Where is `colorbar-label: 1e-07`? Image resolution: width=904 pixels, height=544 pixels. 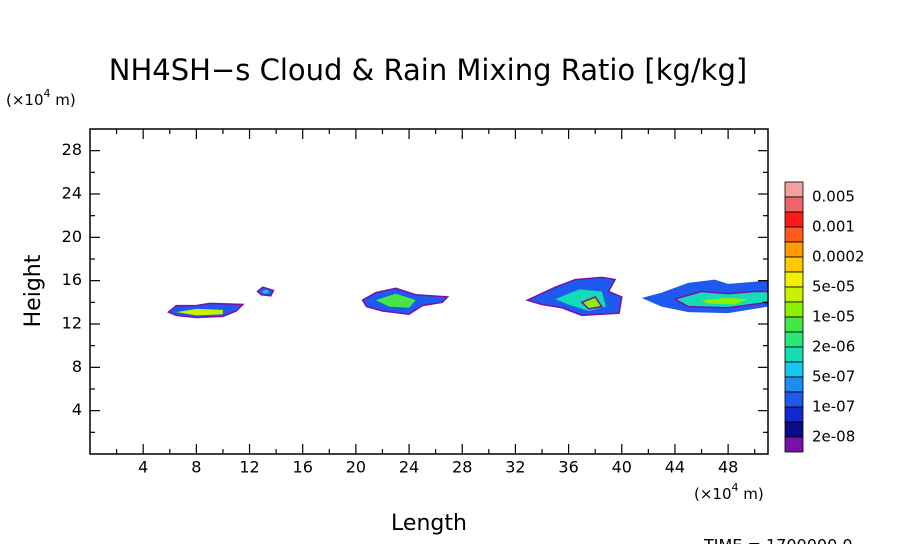
colorbar-label: 1e-07 is located at coordinates (833, 407).